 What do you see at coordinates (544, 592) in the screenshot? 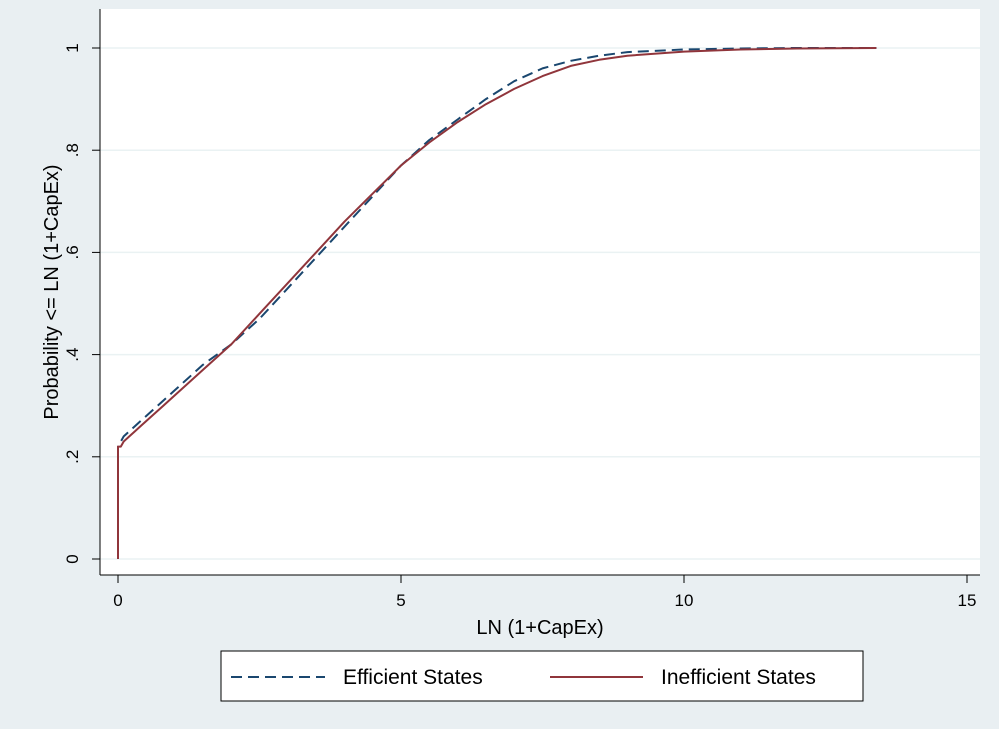
I see `x-axis-ticks: 0 5 10 15` at bounding box center [544, 592].